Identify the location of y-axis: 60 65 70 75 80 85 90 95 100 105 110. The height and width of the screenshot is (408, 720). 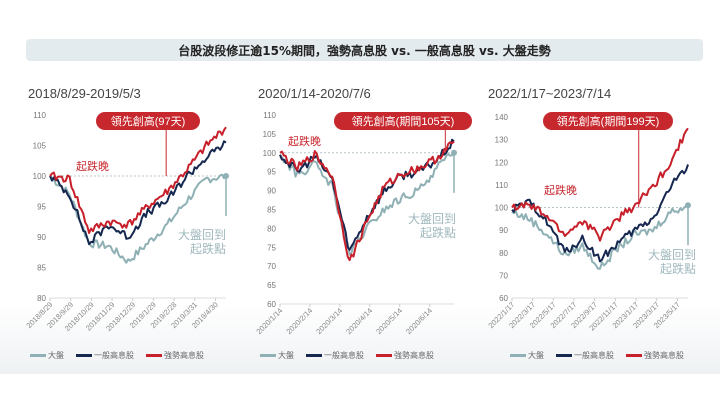
(270, 210).